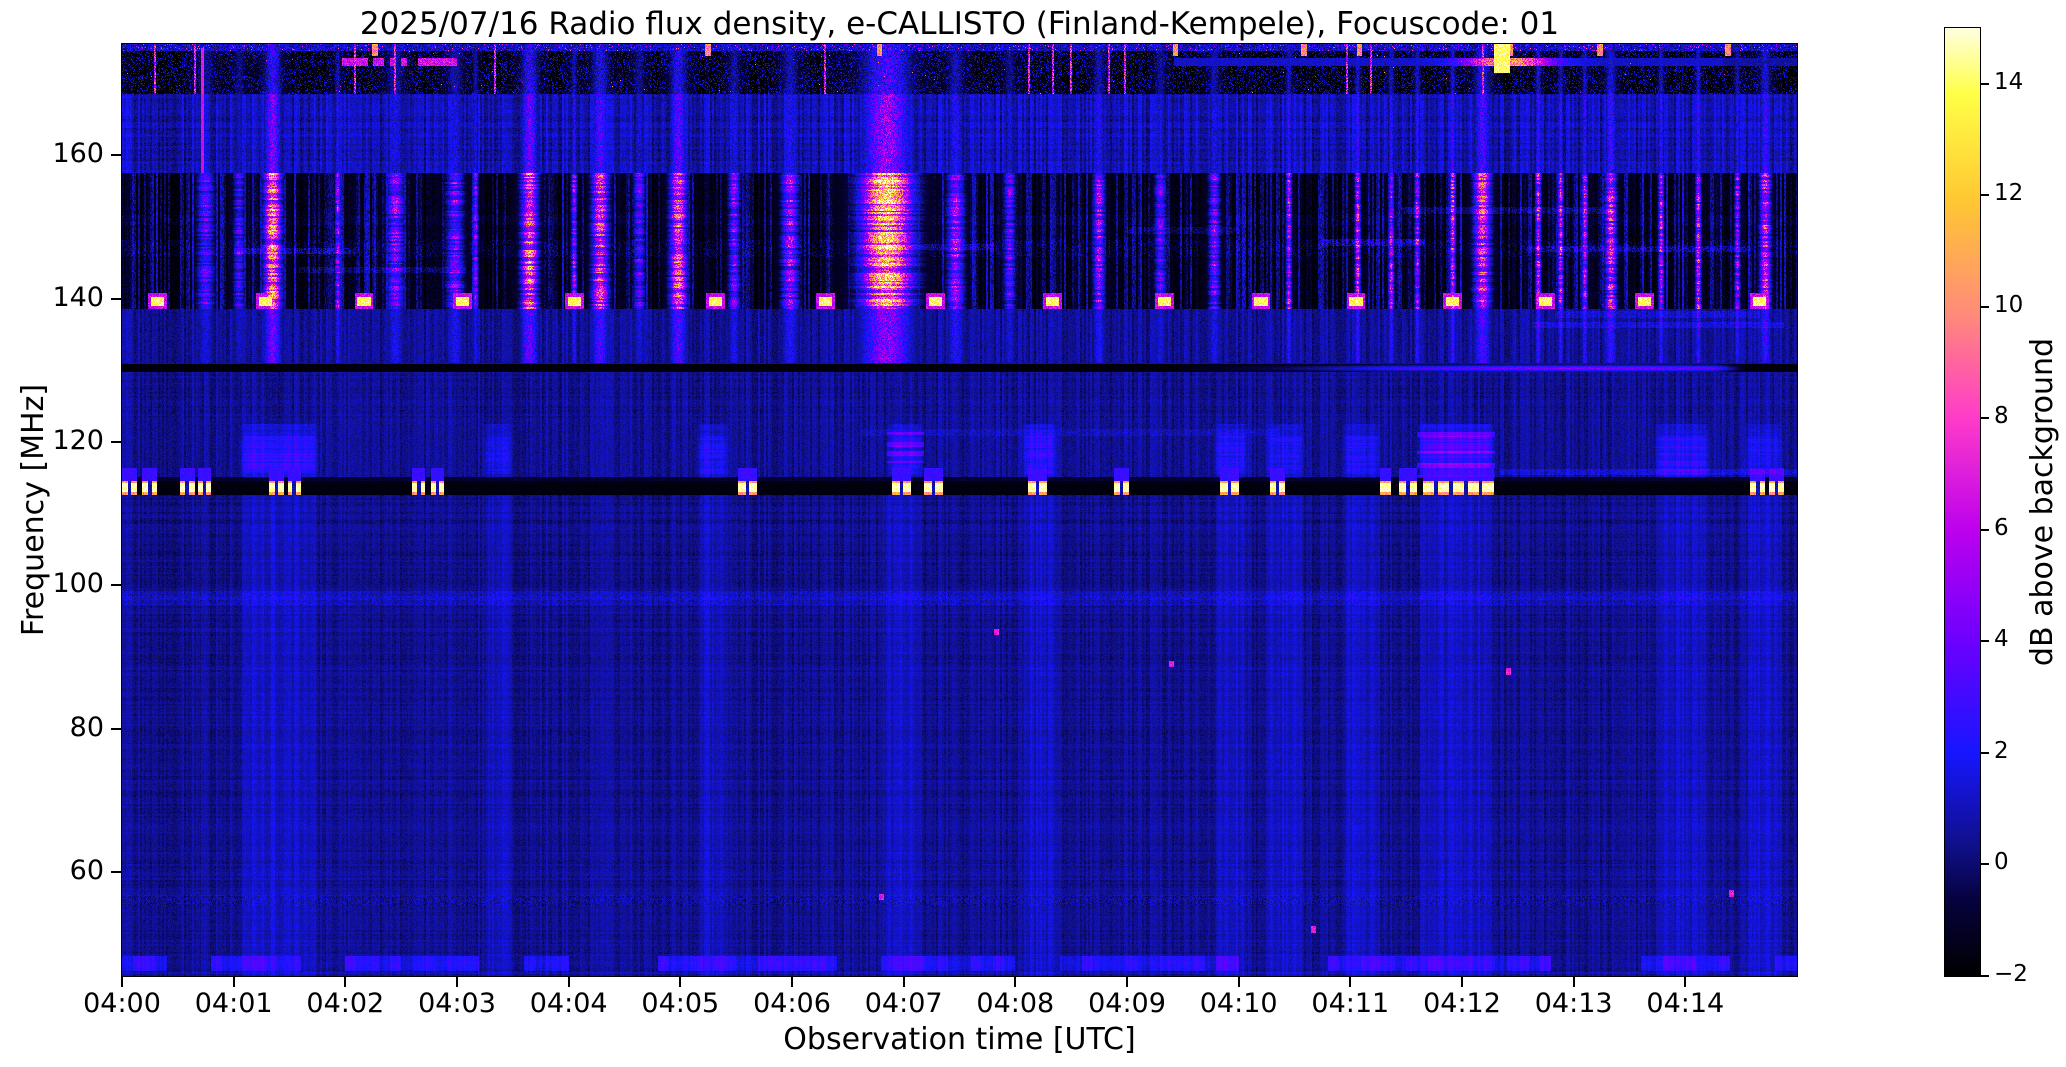 Image resolution: width=2066 pixels, height=1067 pixels. I want to click on colorbar-tick-label: 12, so click(2009, 193).